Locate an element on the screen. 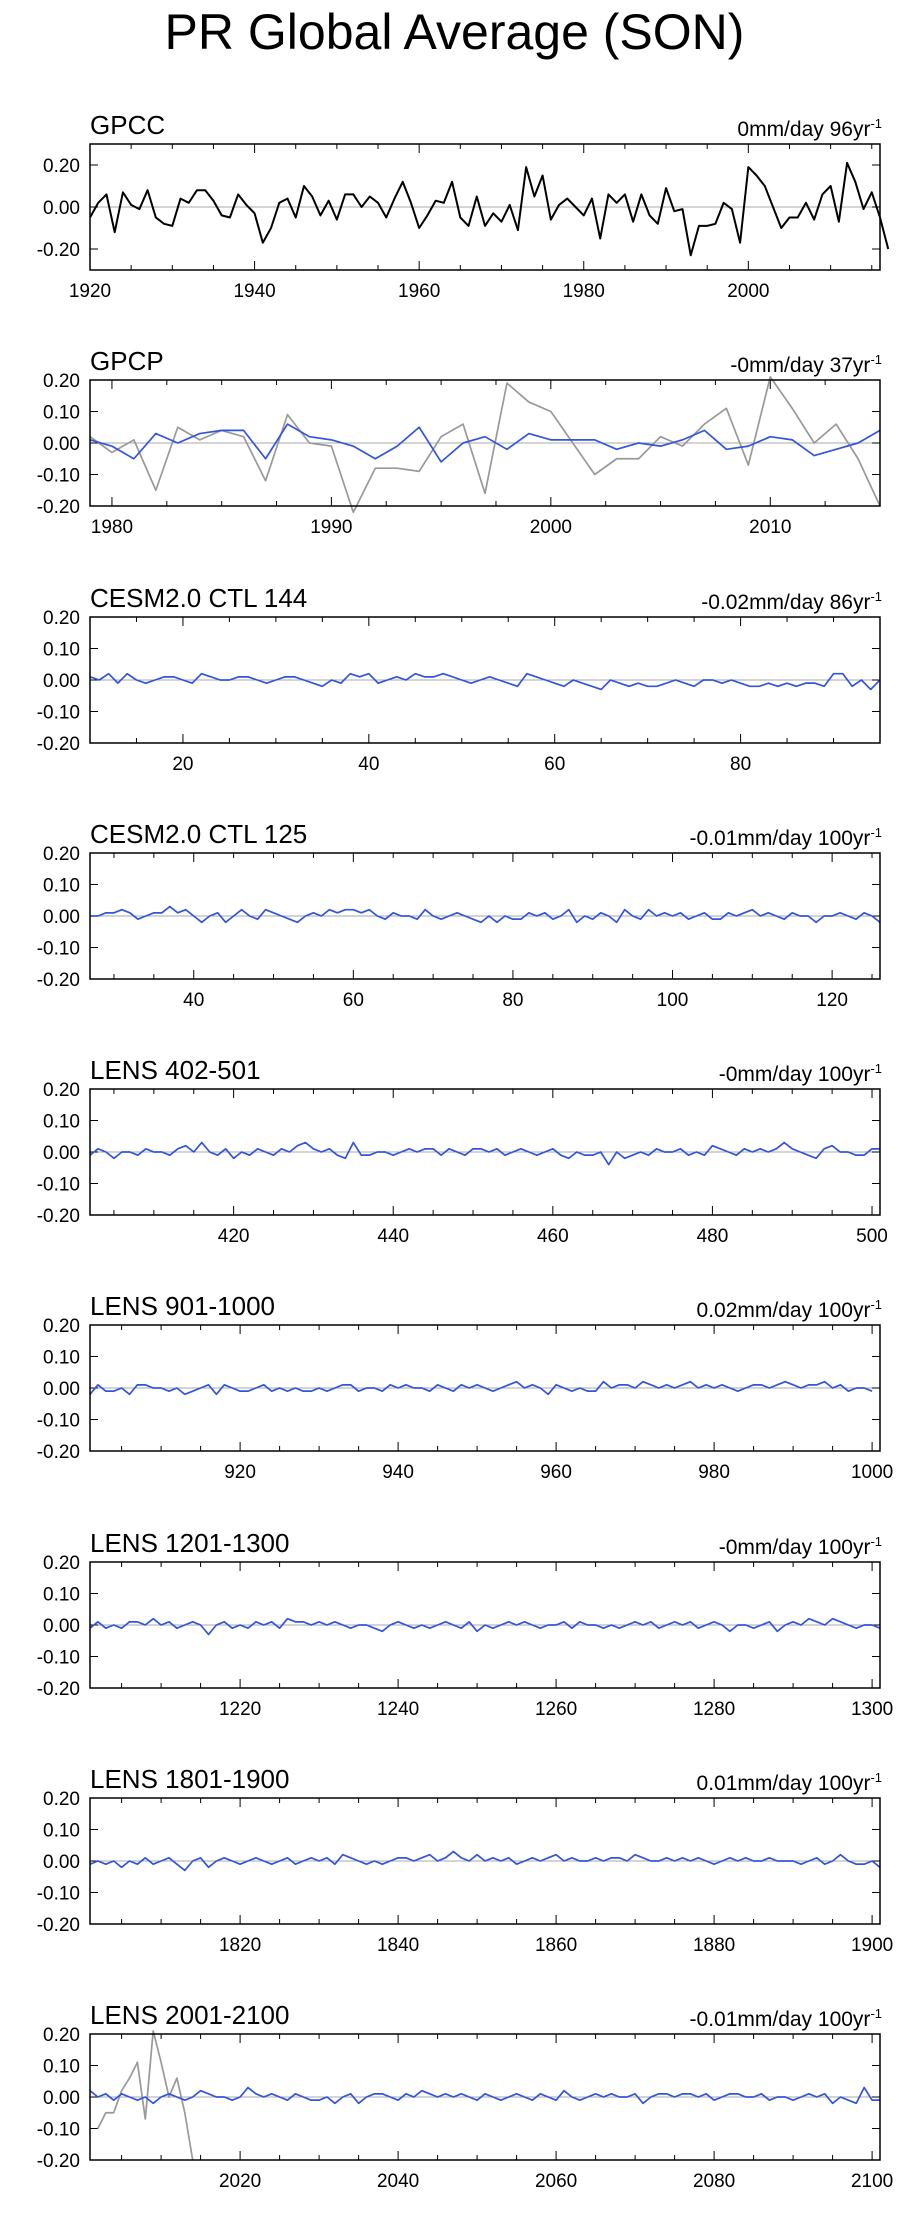 This screenshot has height=2219, width=909. trend-text: 0.01mm/day 100yr is located at coordinates (783, 1783).